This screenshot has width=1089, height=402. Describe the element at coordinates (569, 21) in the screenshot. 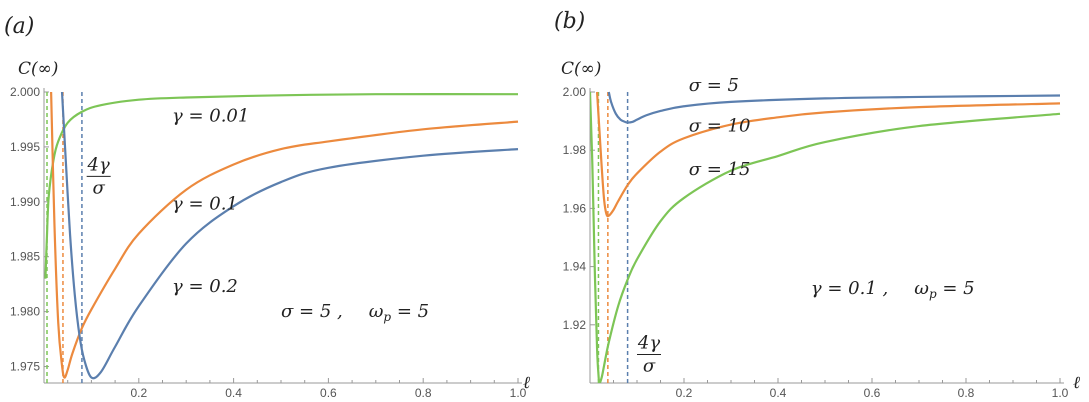

I see `panel-label-b: (b)` at that location.